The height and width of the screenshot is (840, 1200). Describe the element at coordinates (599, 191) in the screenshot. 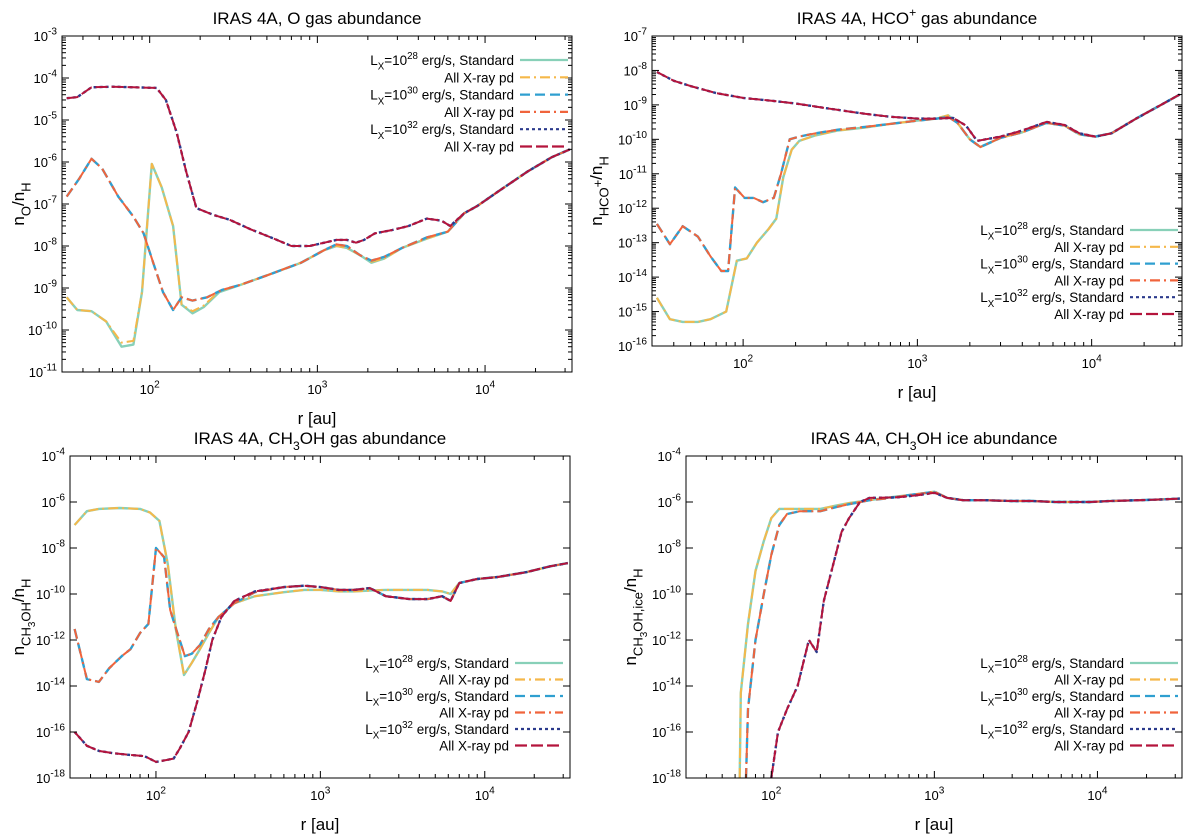

I see `y-axis-label: nHCO+/nH` at that location.